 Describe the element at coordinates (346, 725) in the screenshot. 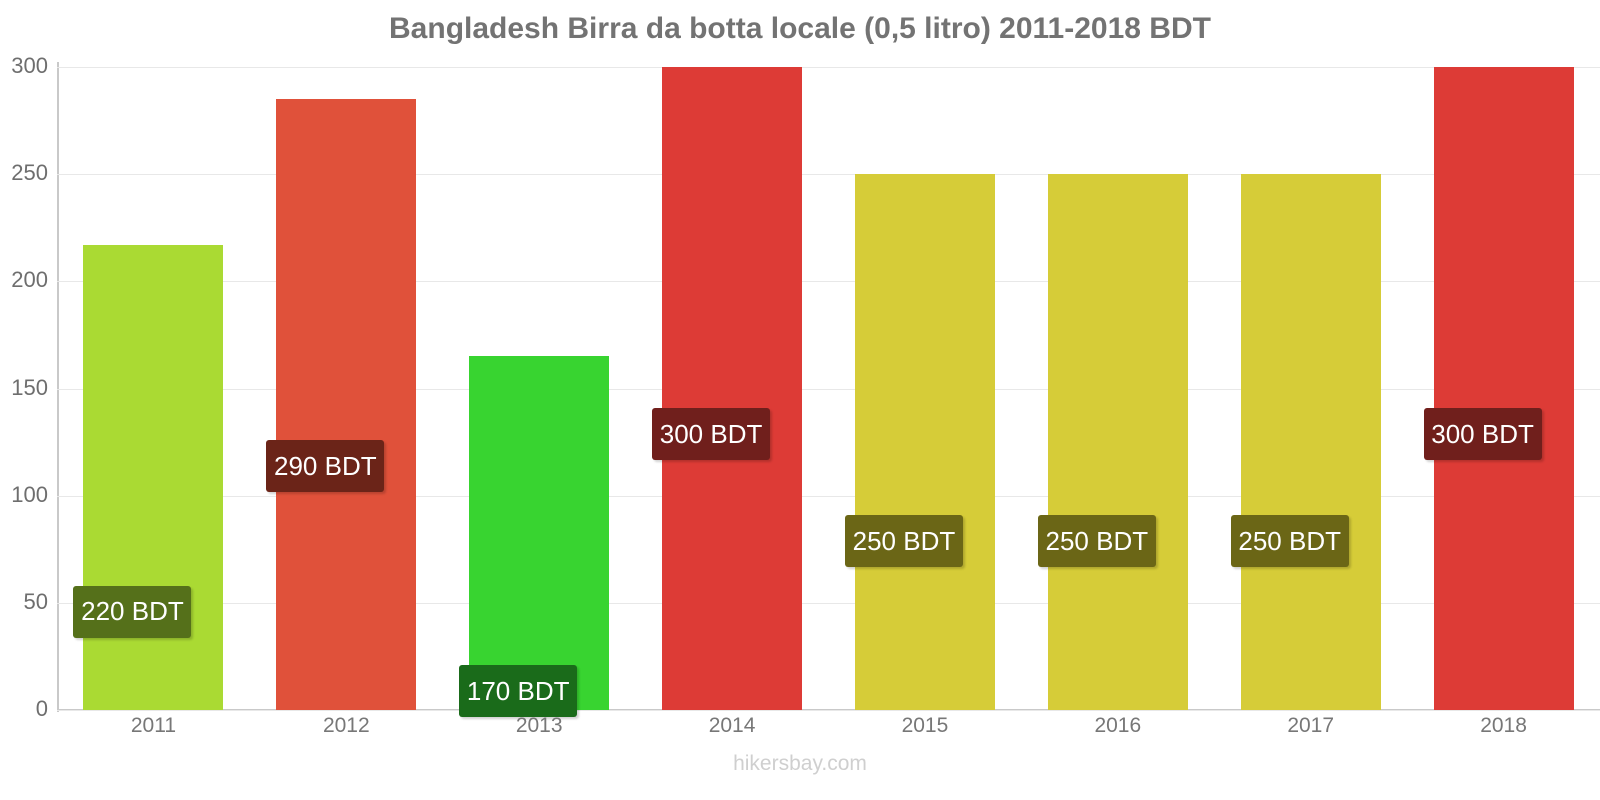

I see `x-axis-tick-label: 2012` at that location.